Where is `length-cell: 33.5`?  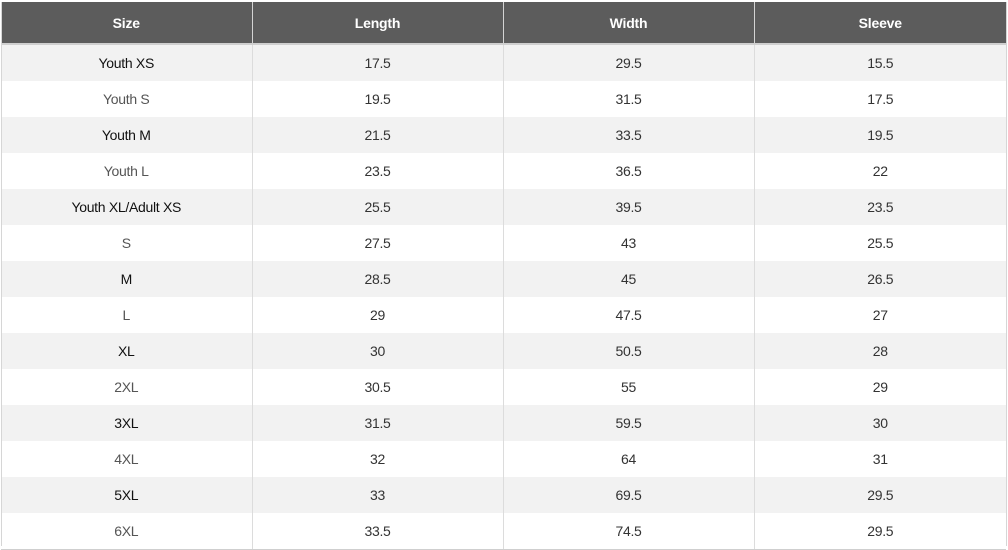 length-cell: 33.5 is located at coordinates (378, 531).